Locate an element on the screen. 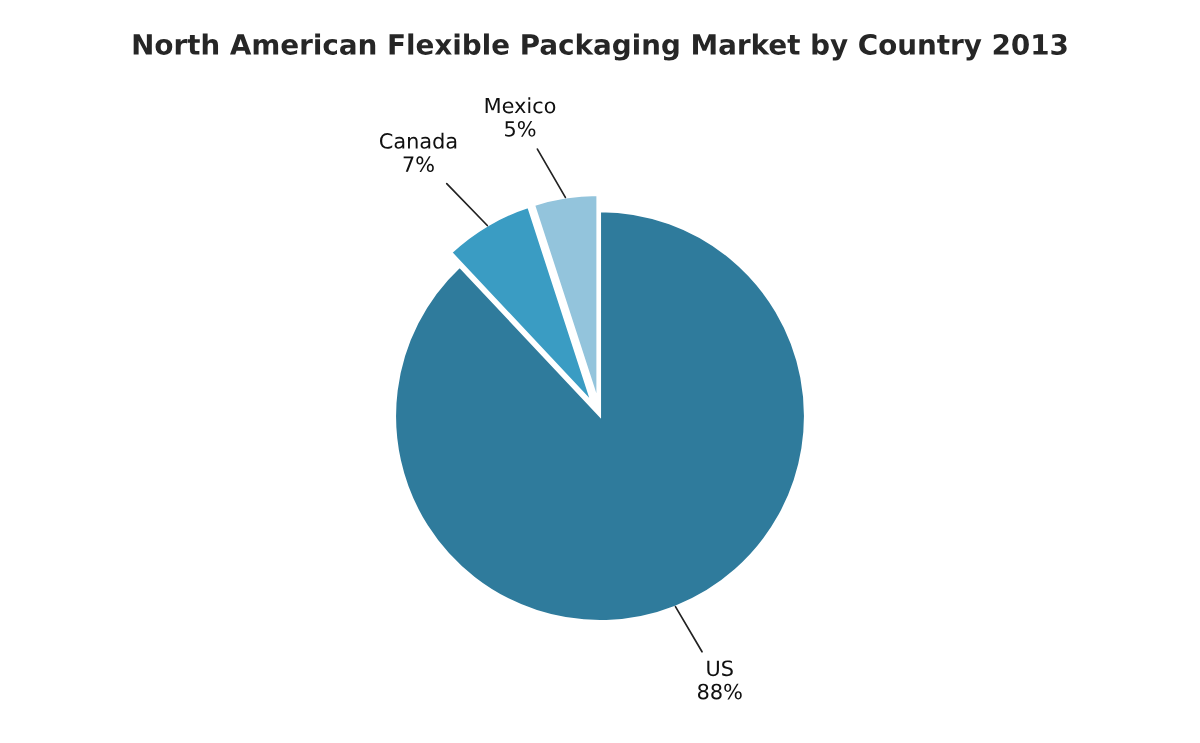  chart-title: North American Flexible Packaging Market by Country 2013 is located at coordinates (600, 47).